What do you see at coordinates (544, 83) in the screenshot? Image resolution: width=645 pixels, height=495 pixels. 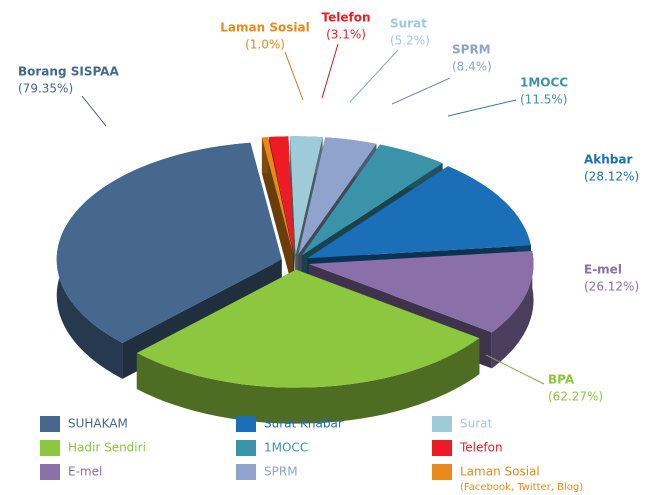 I see `slice-label: 1MOCC` at bounding box center [544, 83].